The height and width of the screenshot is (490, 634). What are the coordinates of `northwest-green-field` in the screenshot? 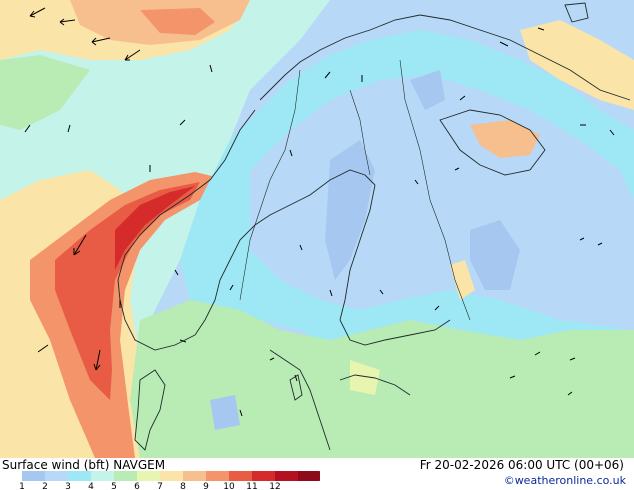 It's located at (45, 92).